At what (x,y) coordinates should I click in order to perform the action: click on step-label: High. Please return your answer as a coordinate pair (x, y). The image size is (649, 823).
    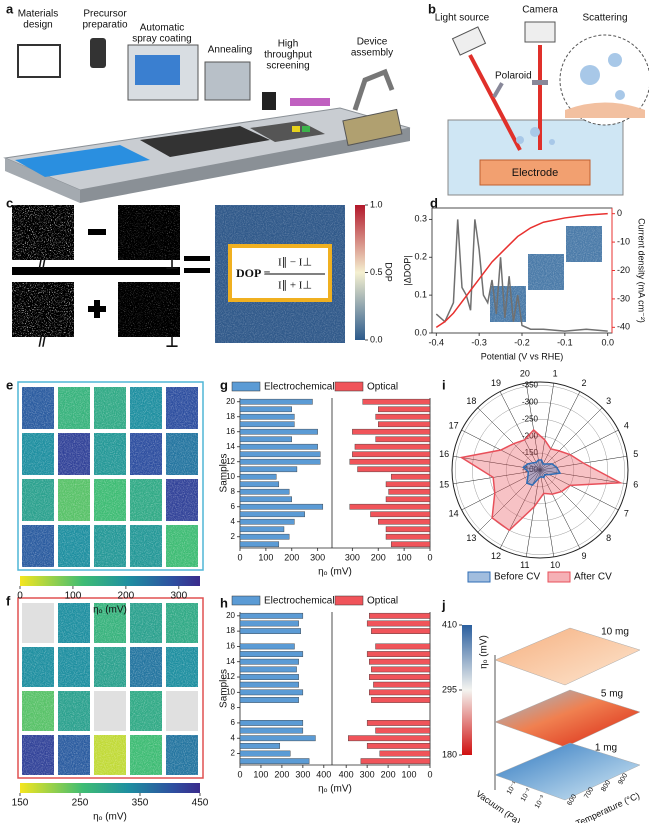
    Looking at the image, I should click on (288, 44).